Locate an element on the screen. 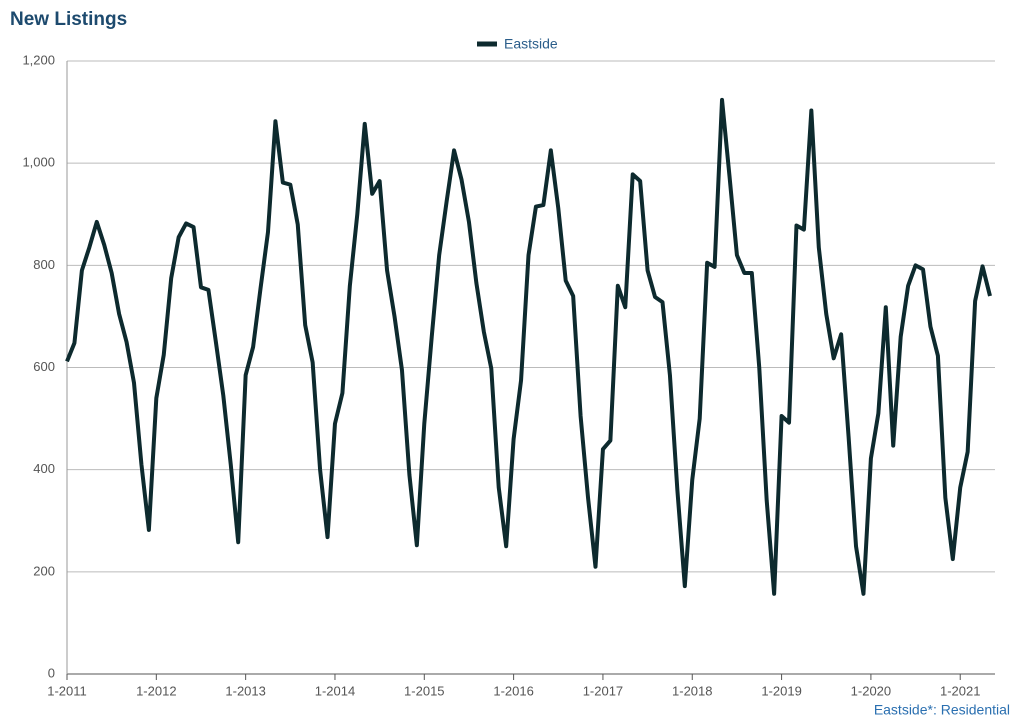  x-tick-label: 1-2017 is located at coordinates (603, 690).